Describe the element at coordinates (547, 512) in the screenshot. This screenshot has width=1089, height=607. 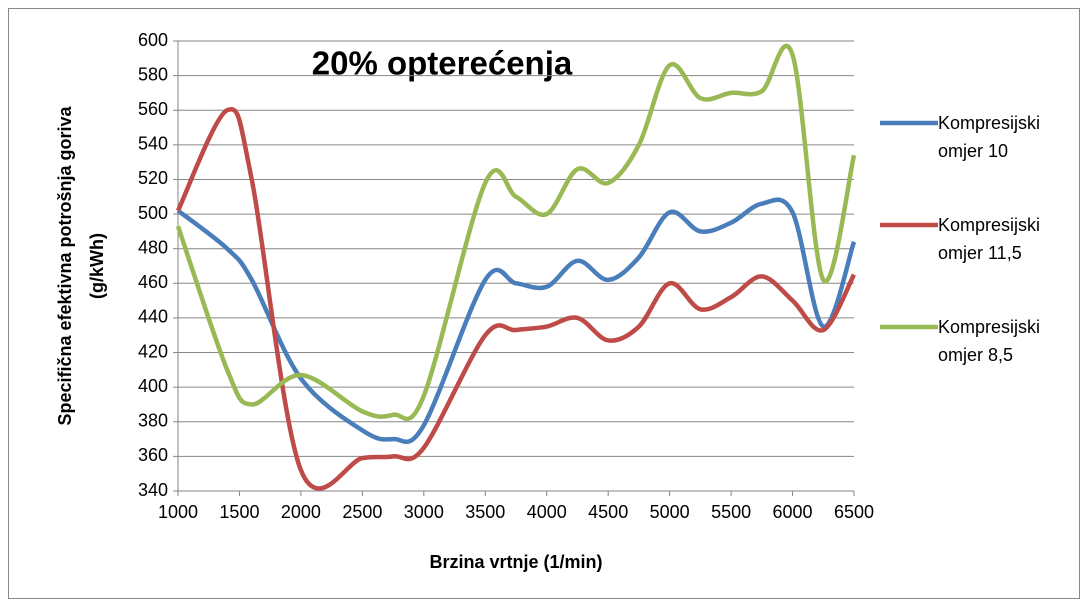
I see `x-tick-label: 4000` at that location.